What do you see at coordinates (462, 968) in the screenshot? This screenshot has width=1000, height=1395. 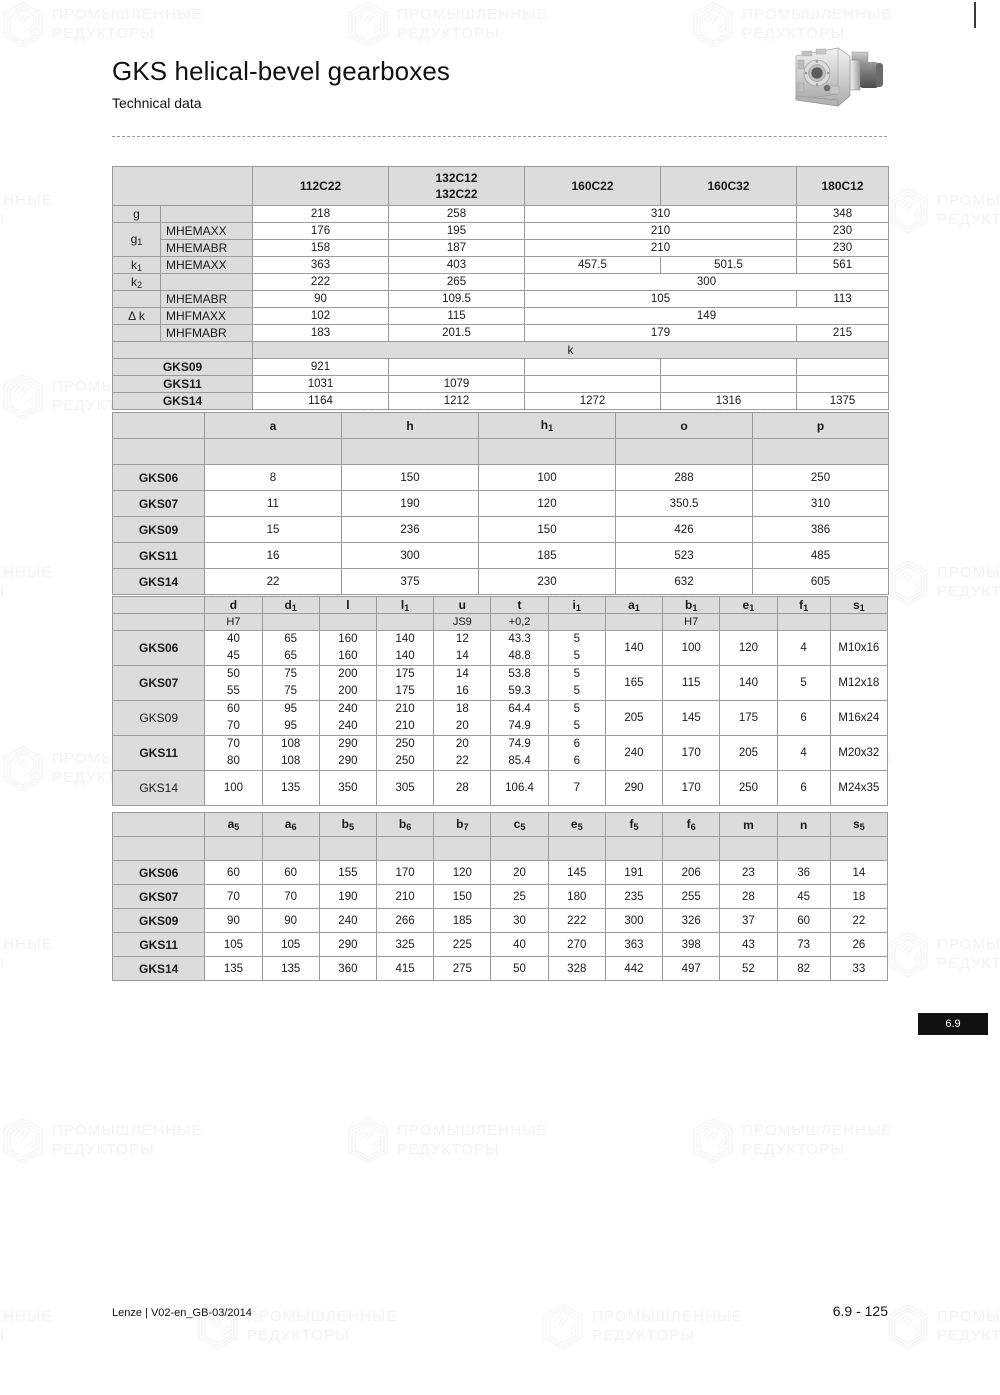 I see `table4-value: 275` at bounding box center [462, 968].